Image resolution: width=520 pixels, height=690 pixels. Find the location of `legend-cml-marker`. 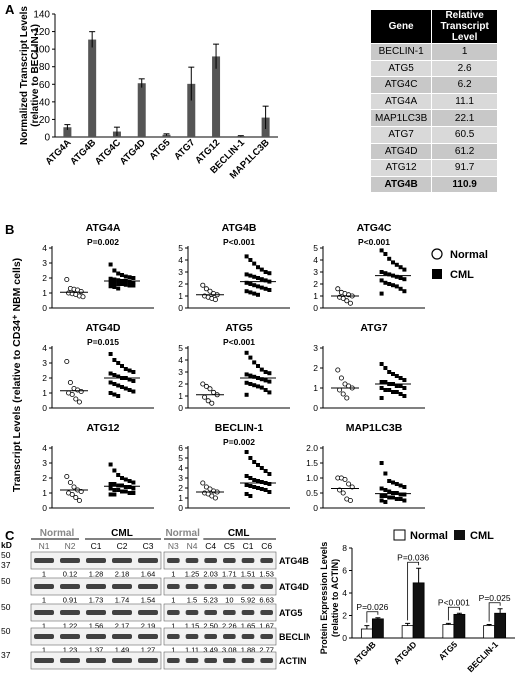

legend-cml-marker is located at coordinates (459, 535).